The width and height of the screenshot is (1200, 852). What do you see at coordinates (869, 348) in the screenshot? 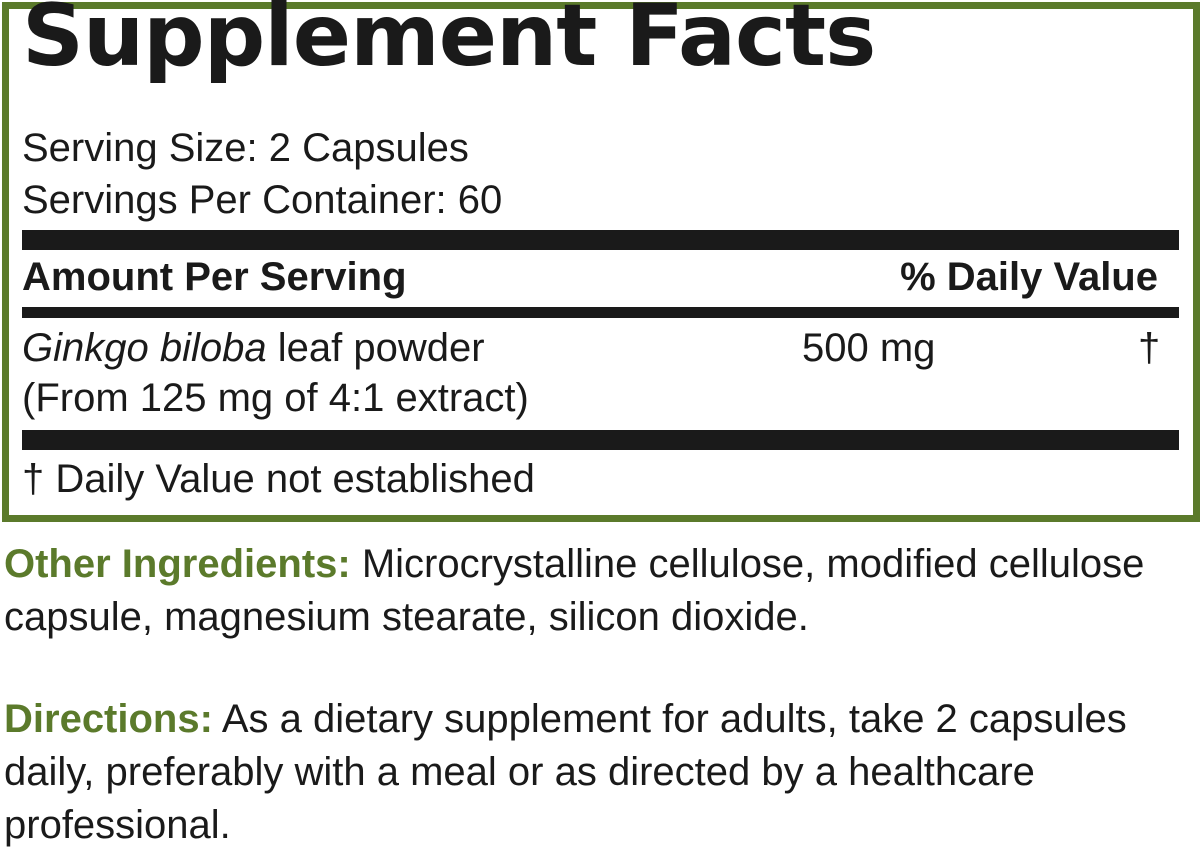
I see `ingredient-amount: 500 mg` at bounding box center [869, 348].